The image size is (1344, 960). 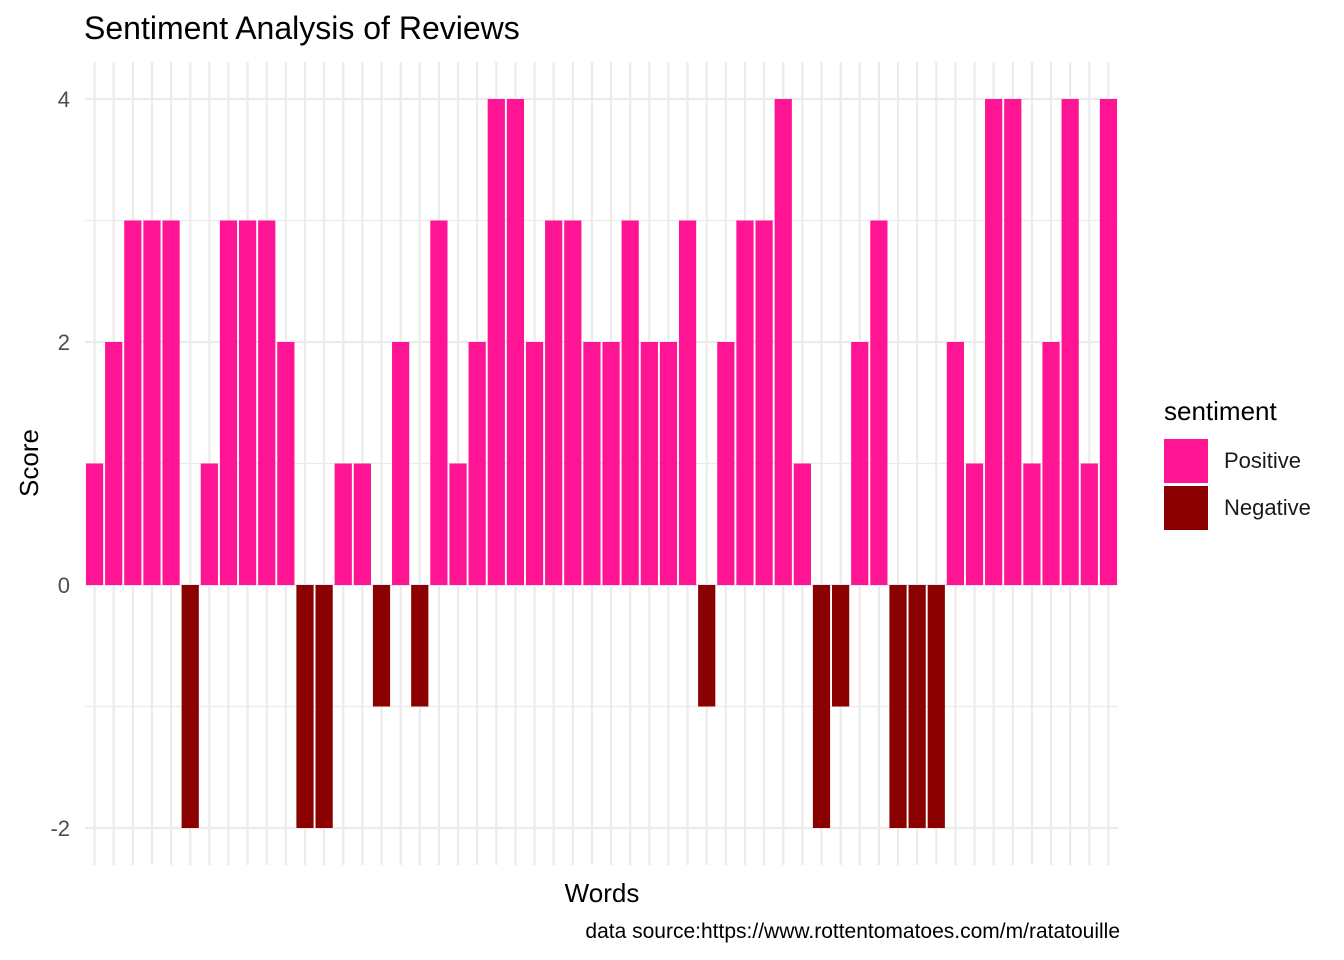 I want to click on legend: sentiment Positive Negative, so click(x=1237, y=463).